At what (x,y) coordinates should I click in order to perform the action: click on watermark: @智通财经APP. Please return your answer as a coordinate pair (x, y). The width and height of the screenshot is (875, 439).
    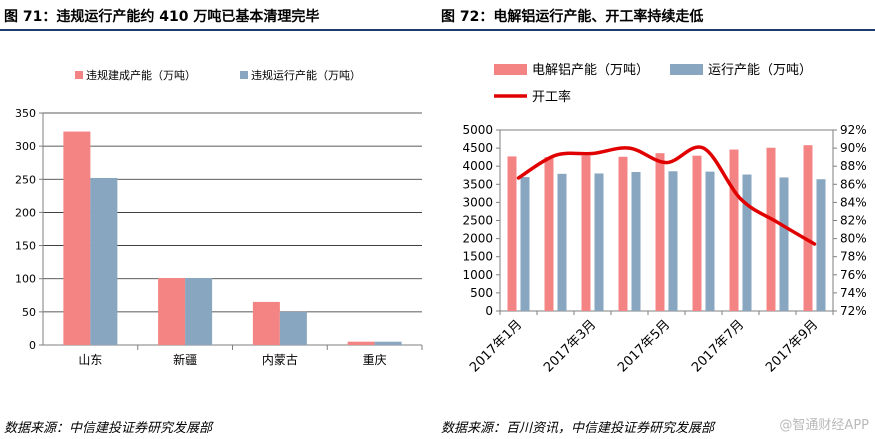
    Looking at the image, I should click on (824, 425).